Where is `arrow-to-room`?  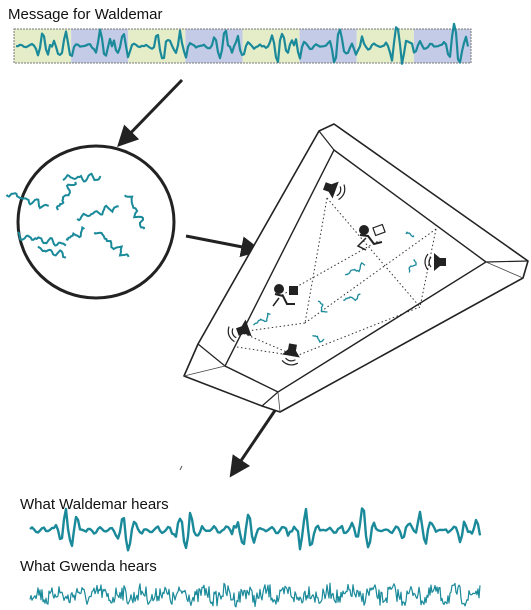 arrow-to-room is located at coordinates (224, 246).